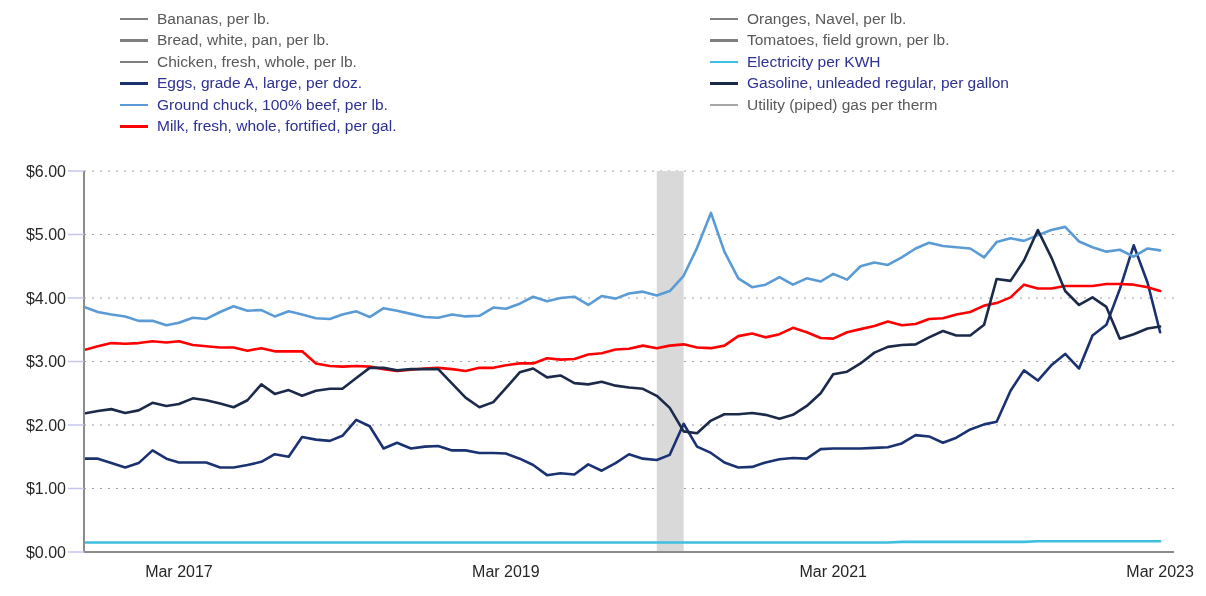 The width and height of the screenshot is (1206, 596). I want to click on x-tick-label: Mar 2017, so click(179, 572).